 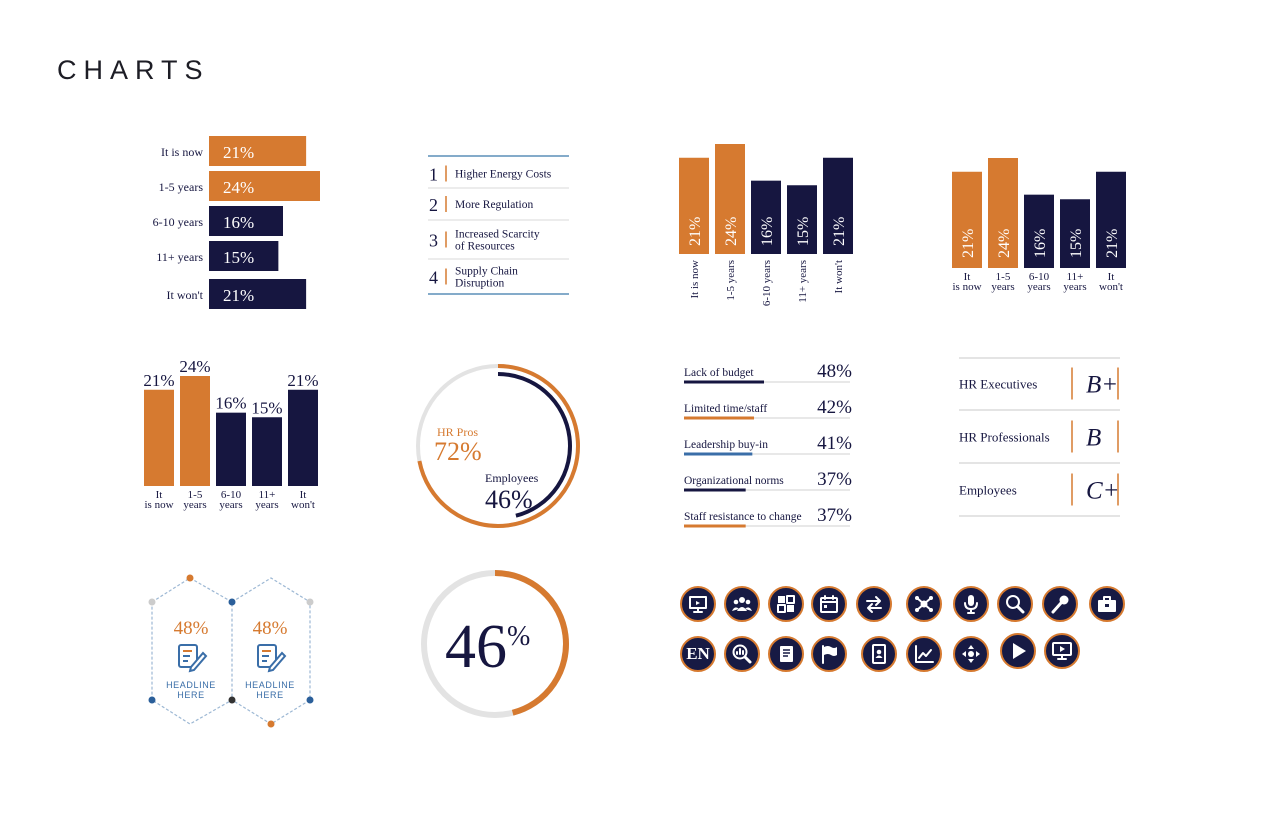 I want to click on bar-value-label: 37%, so click(x=834, y=515).